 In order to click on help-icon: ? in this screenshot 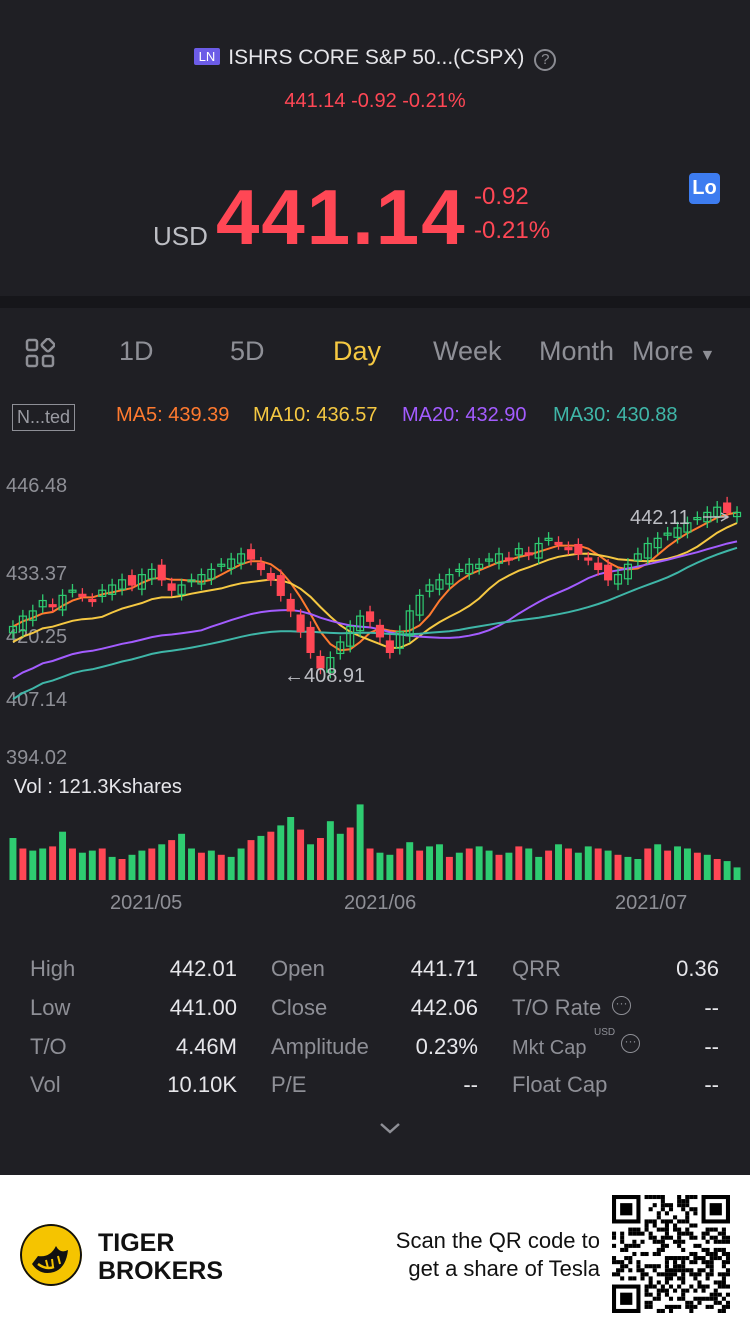, I will do `click(545, 60)`.